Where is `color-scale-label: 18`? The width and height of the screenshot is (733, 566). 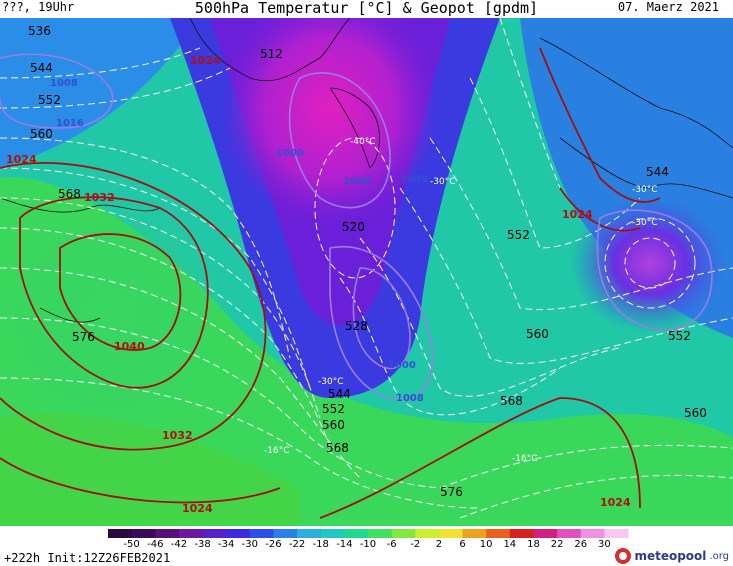
color-scale-label: 18 is located at coordinates (533, 544).